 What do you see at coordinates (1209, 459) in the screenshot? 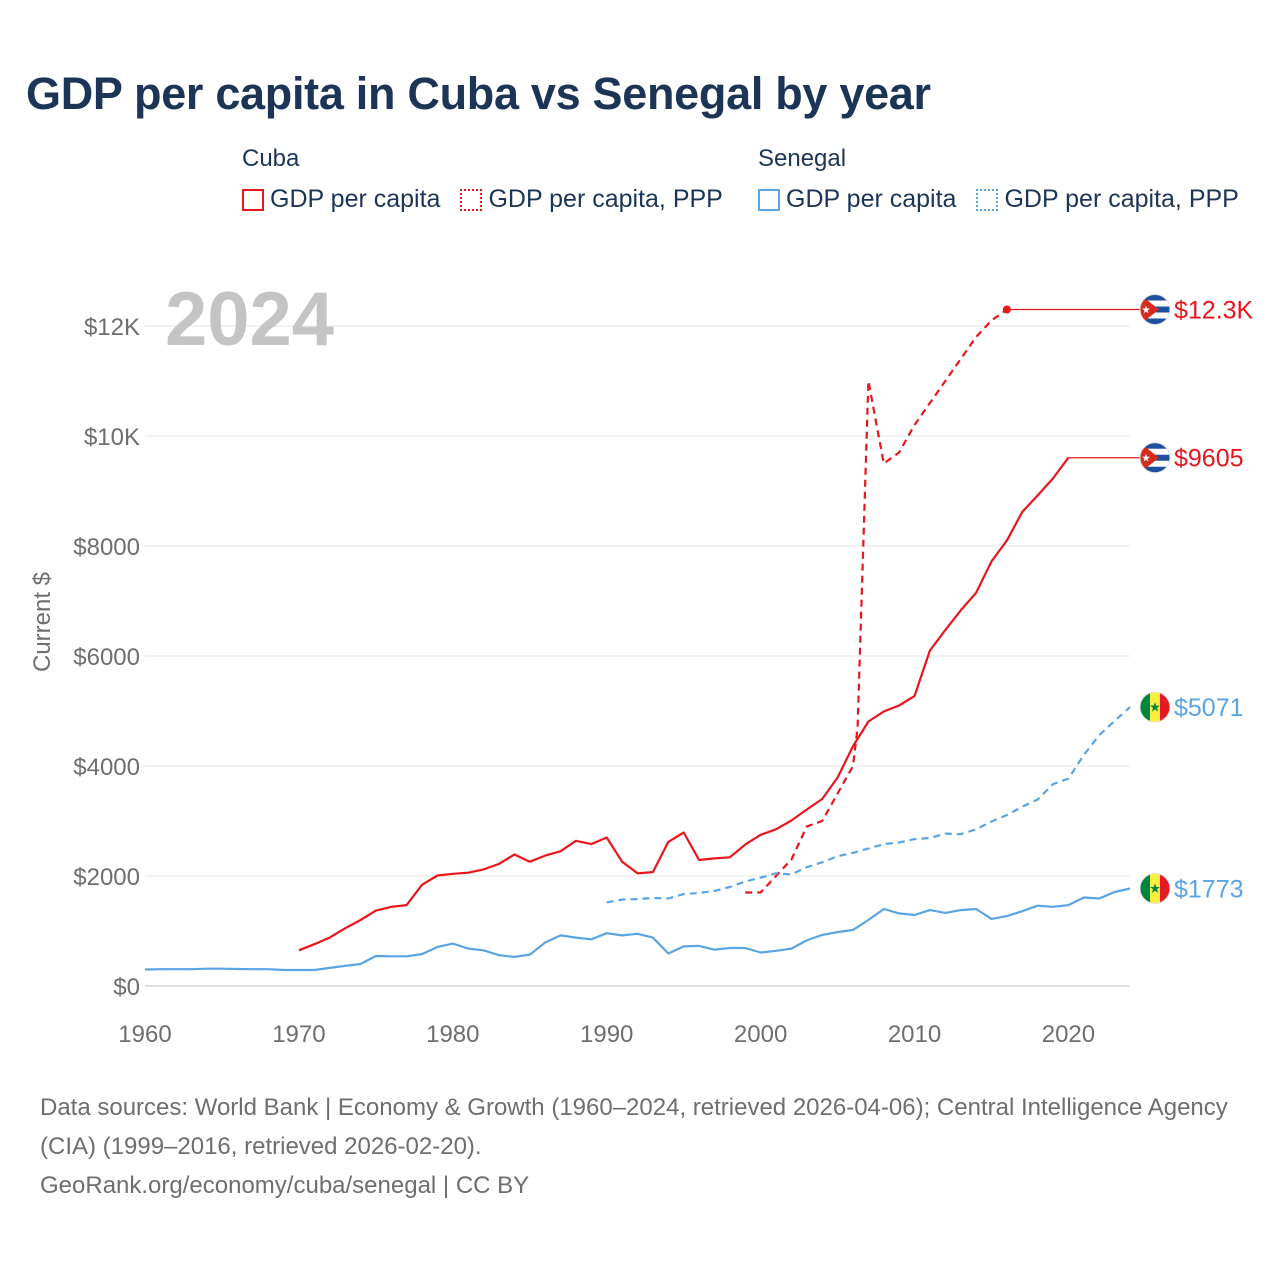
I see `series-end-label: $9605` at bounding box center [1209, 459].